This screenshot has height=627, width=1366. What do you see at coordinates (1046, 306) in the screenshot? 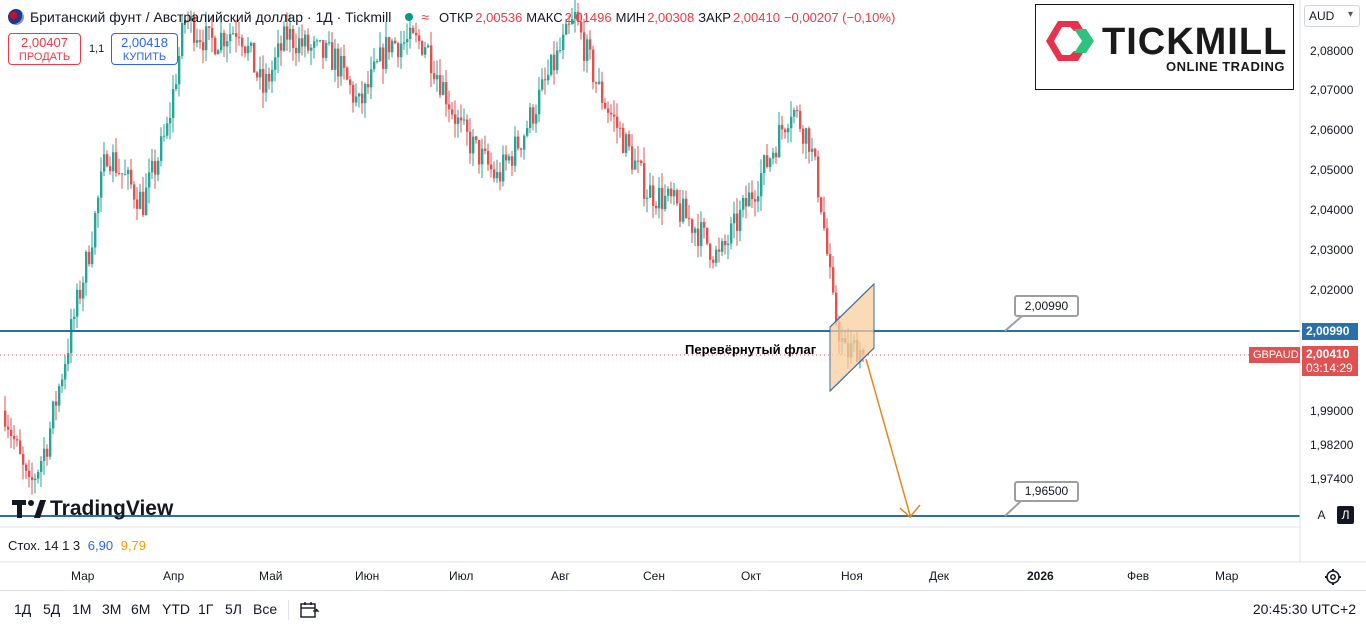
I see `resistance-callout: 2,00990` at bounding box center [1046, 306].